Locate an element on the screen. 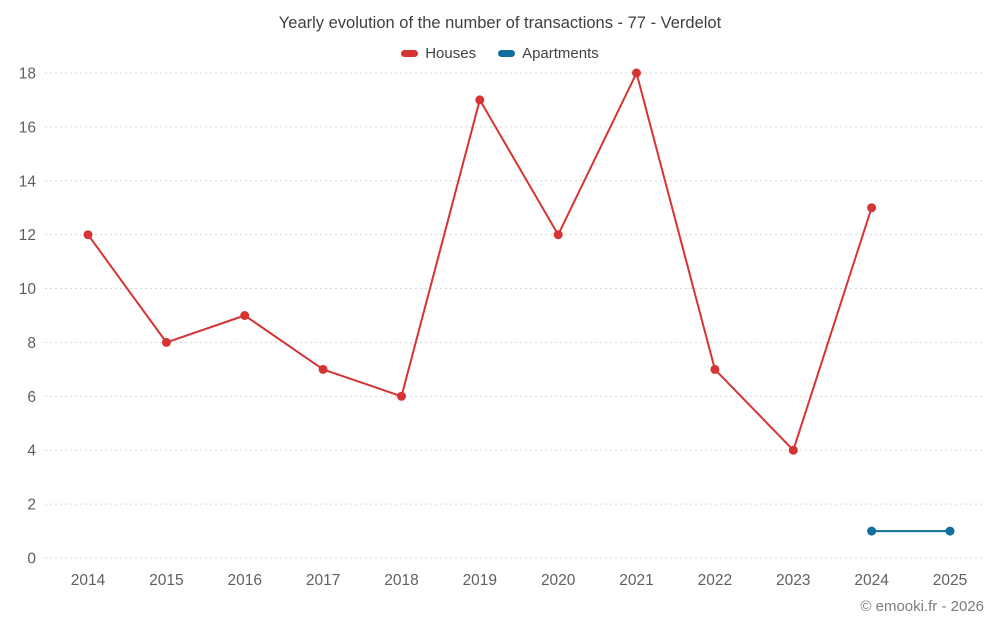 This screenshot has height=625, width=1000. svg-text: 8 is located at coordinates (31, 343).